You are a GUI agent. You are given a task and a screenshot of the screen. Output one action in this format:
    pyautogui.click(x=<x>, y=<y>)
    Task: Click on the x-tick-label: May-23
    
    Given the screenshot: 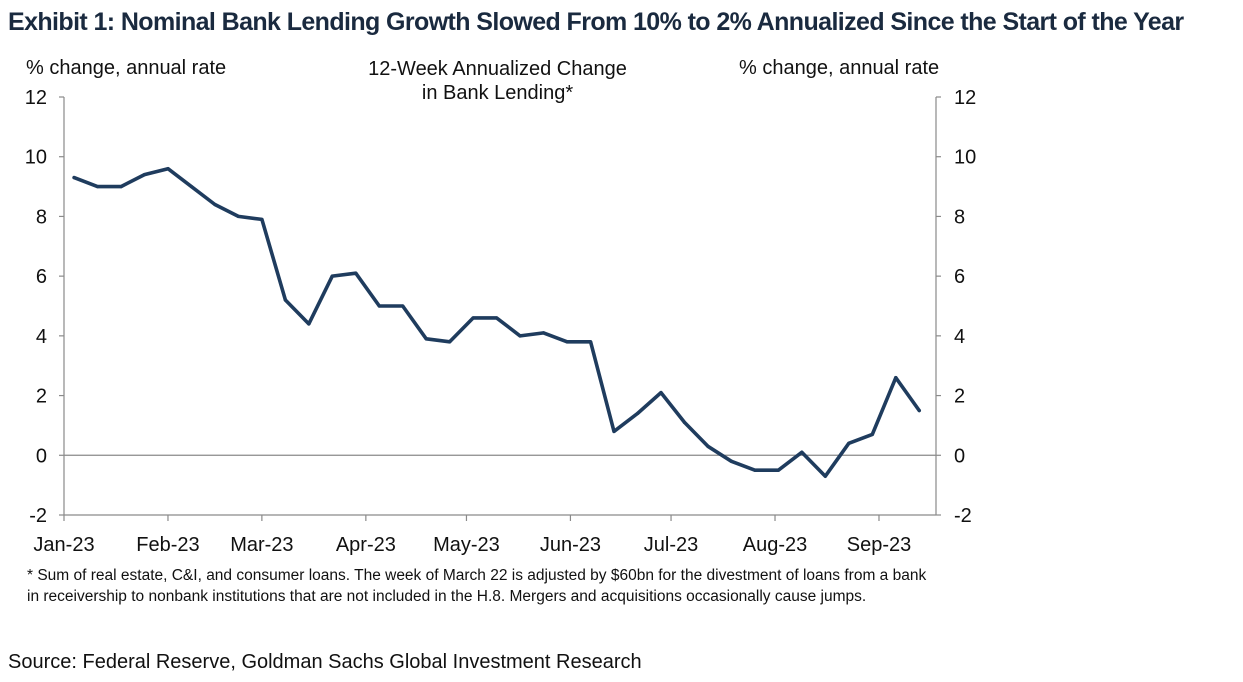 What is the action you would take?
    pyautogui.click(x=466, y=545)
    